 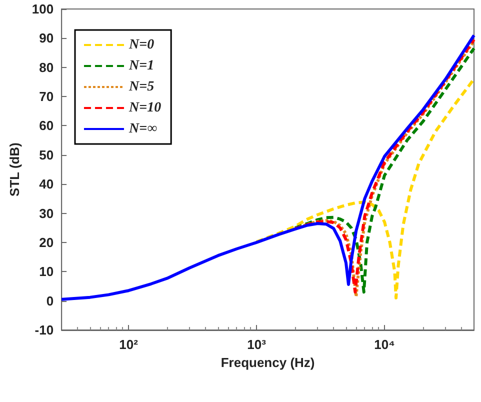 What do you see at coordinates (46, 96) in the screenshot?
I see `y-tick-label: 70` at bounding box center [46, 96].